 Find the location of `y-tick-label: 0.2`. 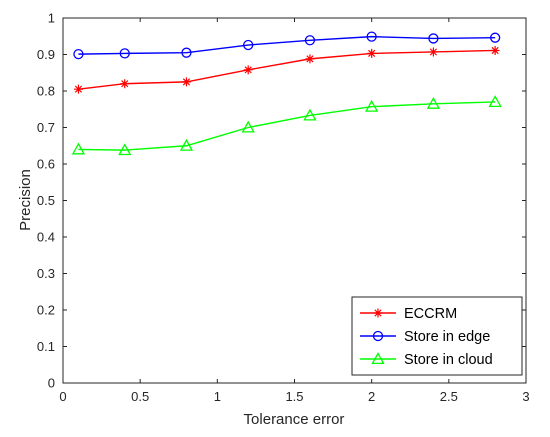

y-tick-label: 0.2 is located at coordinates (46, 310).